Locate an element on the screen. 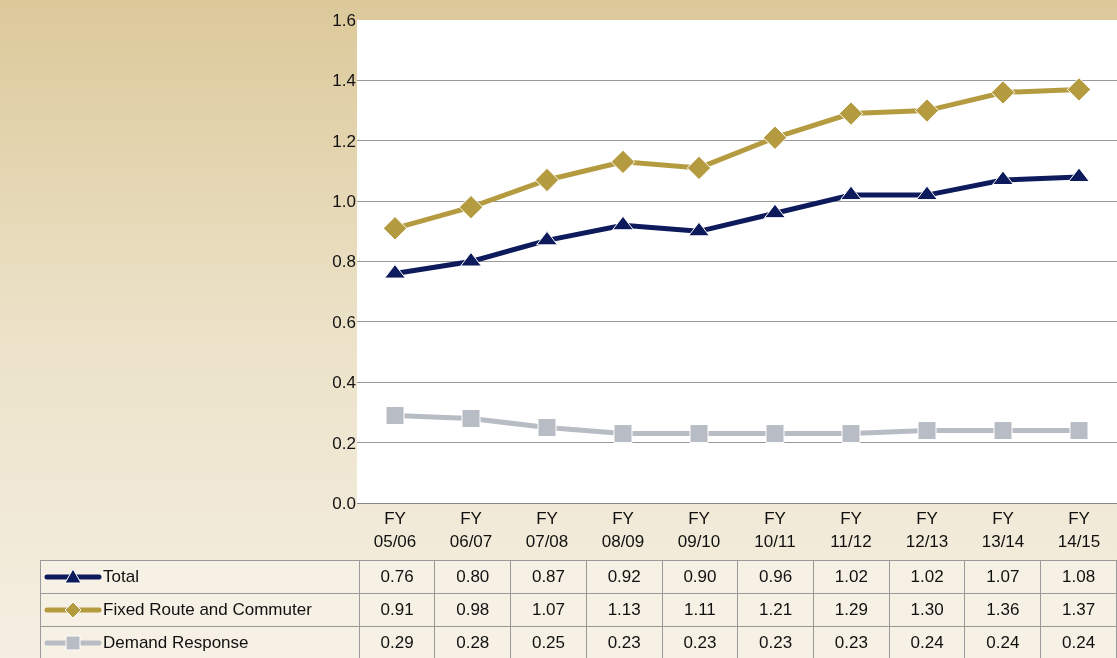 Image resolution: width=1117 pixels, height=658 pixels. x-tick-label: FY 14/15 is located at coordinates (1079, 530).